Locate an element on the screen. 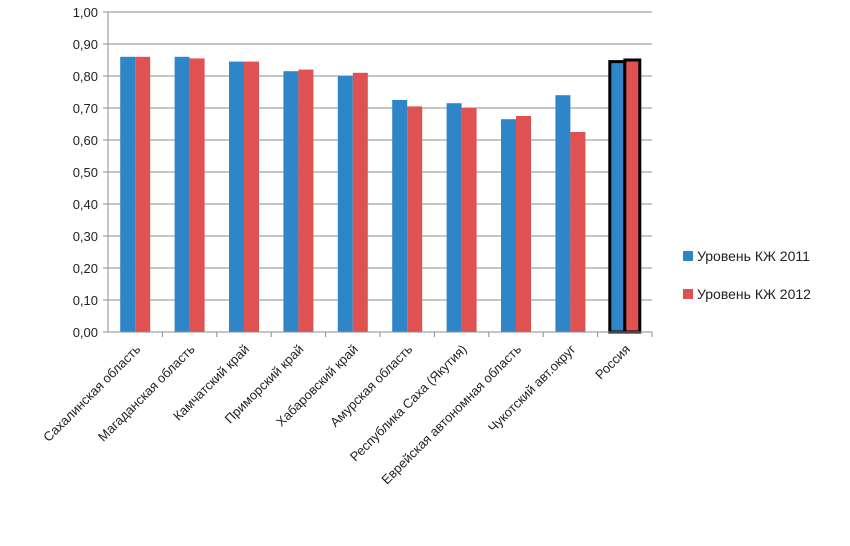 The image size is (850, 546). legend-label-2012: Уровень КЖ 2012 is located at coordinates (754, 294).